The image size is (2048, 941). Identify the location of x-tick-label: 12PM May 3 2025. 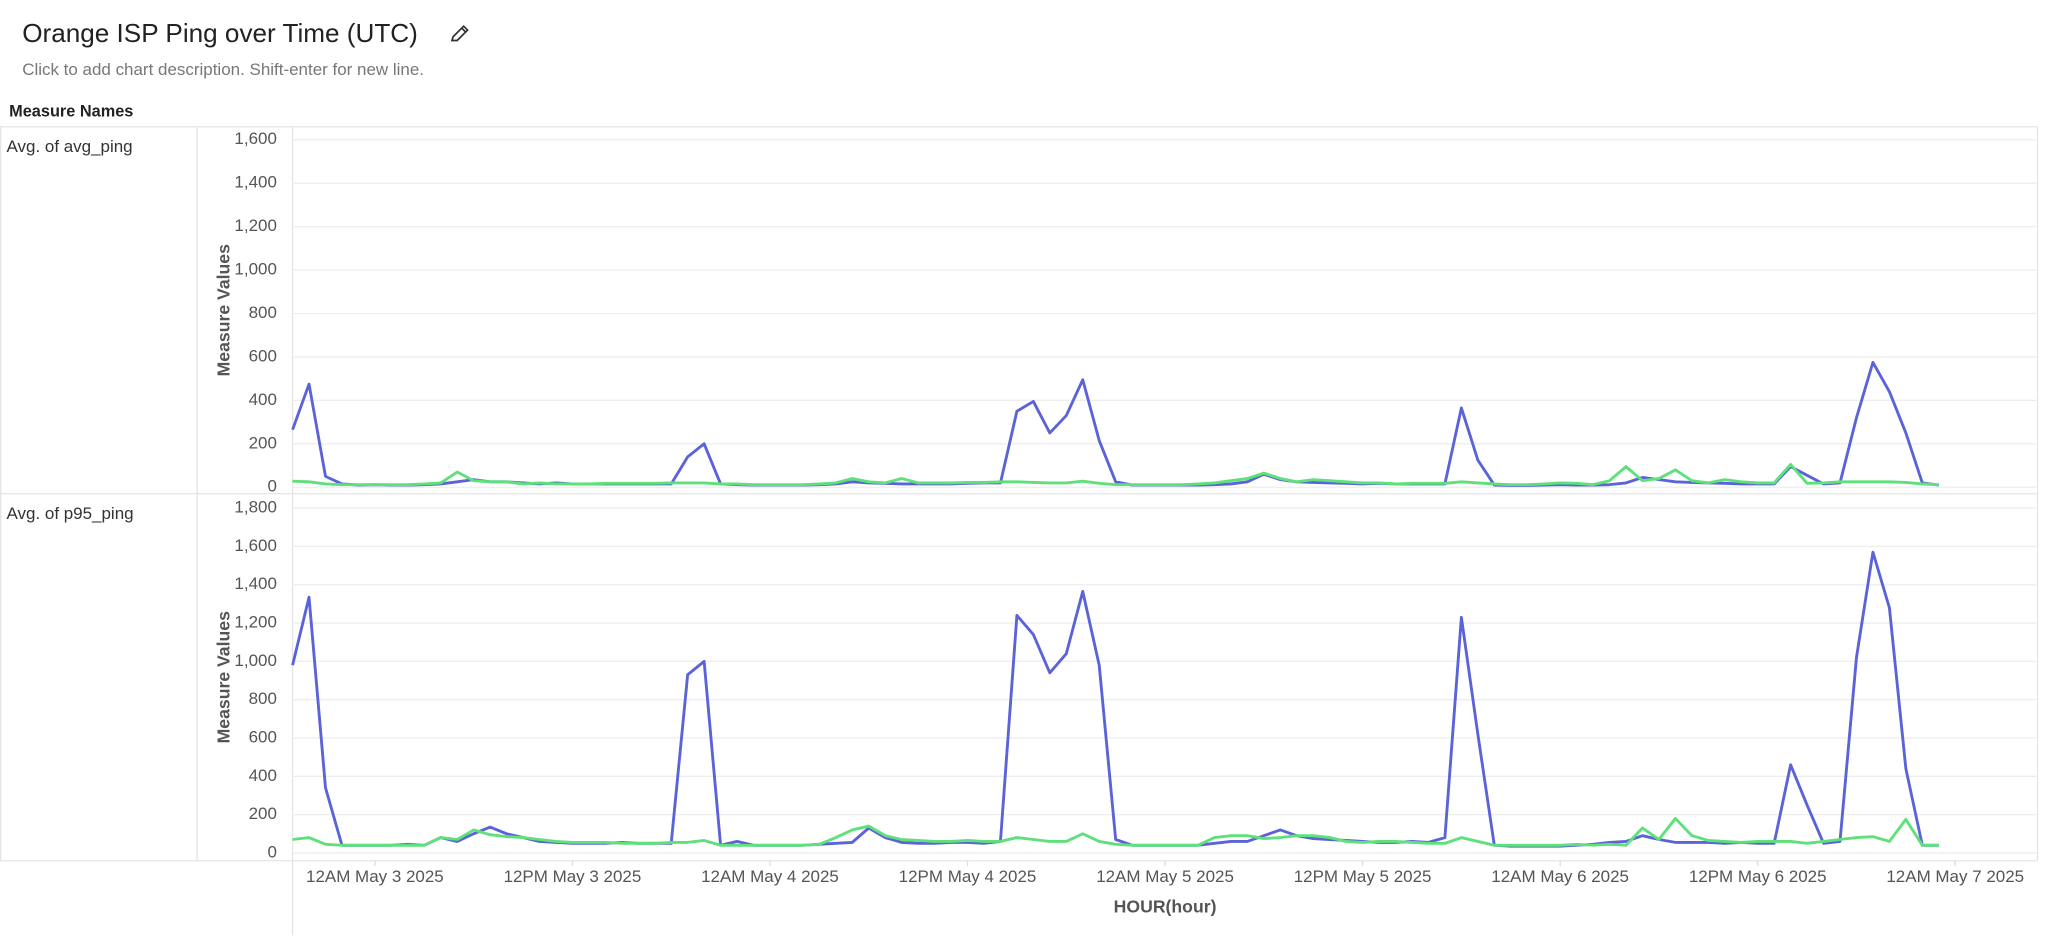
(573, 876).